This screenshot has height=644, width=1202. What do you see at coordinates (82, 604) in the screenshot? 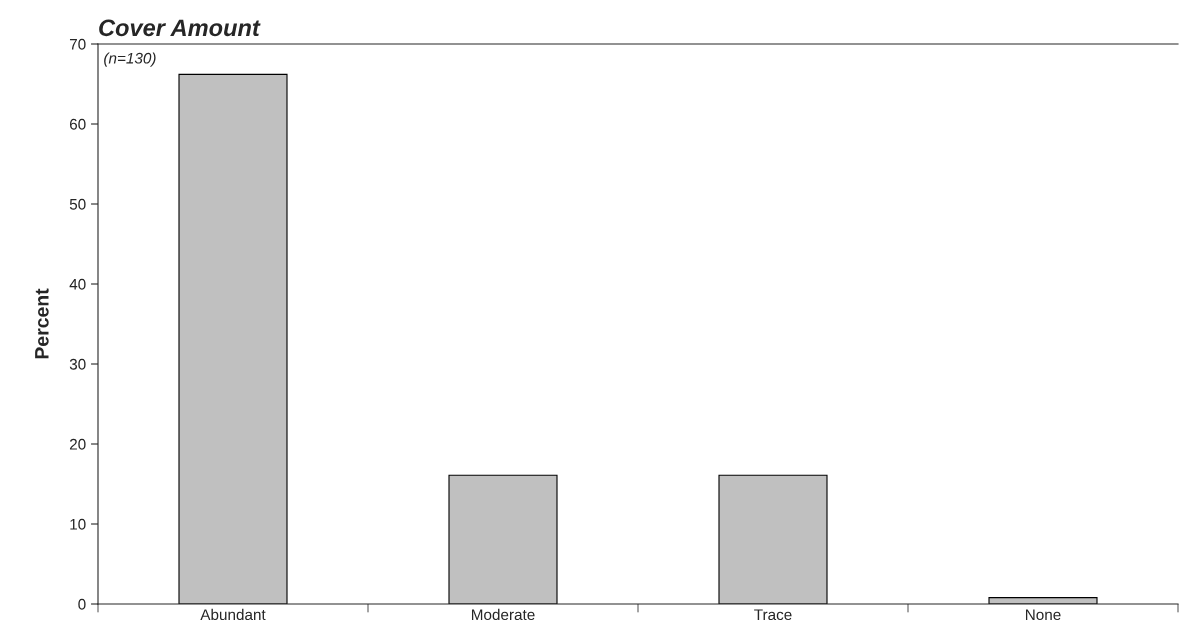
I see `y-tick-label: 0` at bounding box center [82, 604].